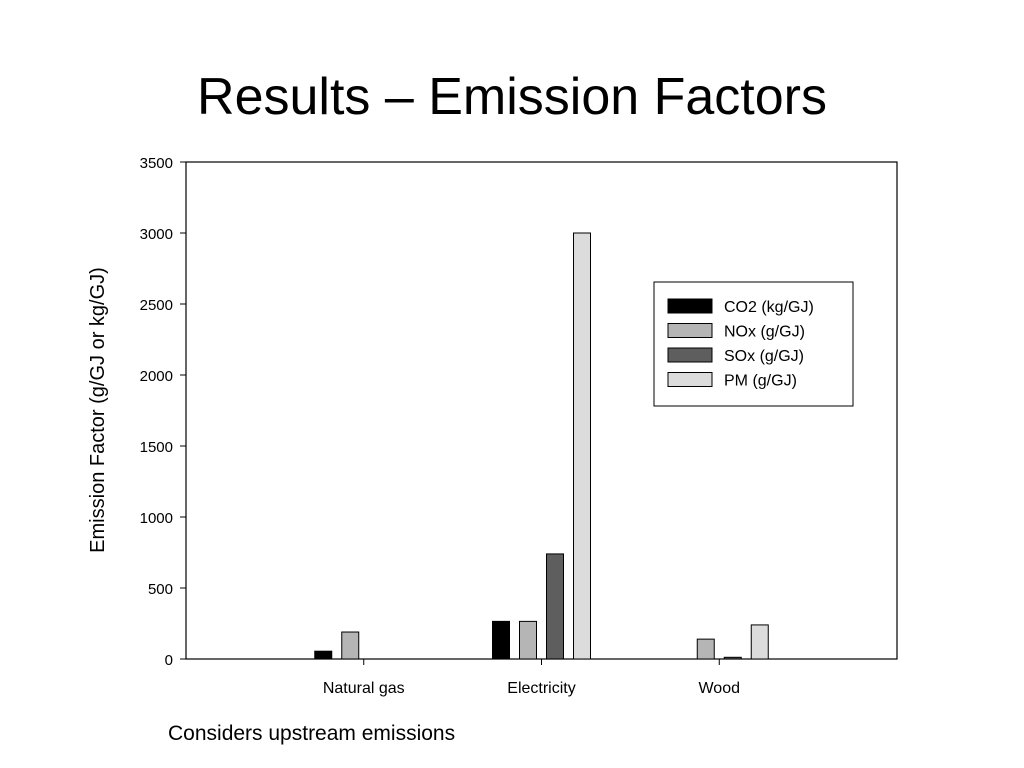  Describe the element at coordinates (732, 658) in the screenshot. I see `bar-sox-wood` at that location.